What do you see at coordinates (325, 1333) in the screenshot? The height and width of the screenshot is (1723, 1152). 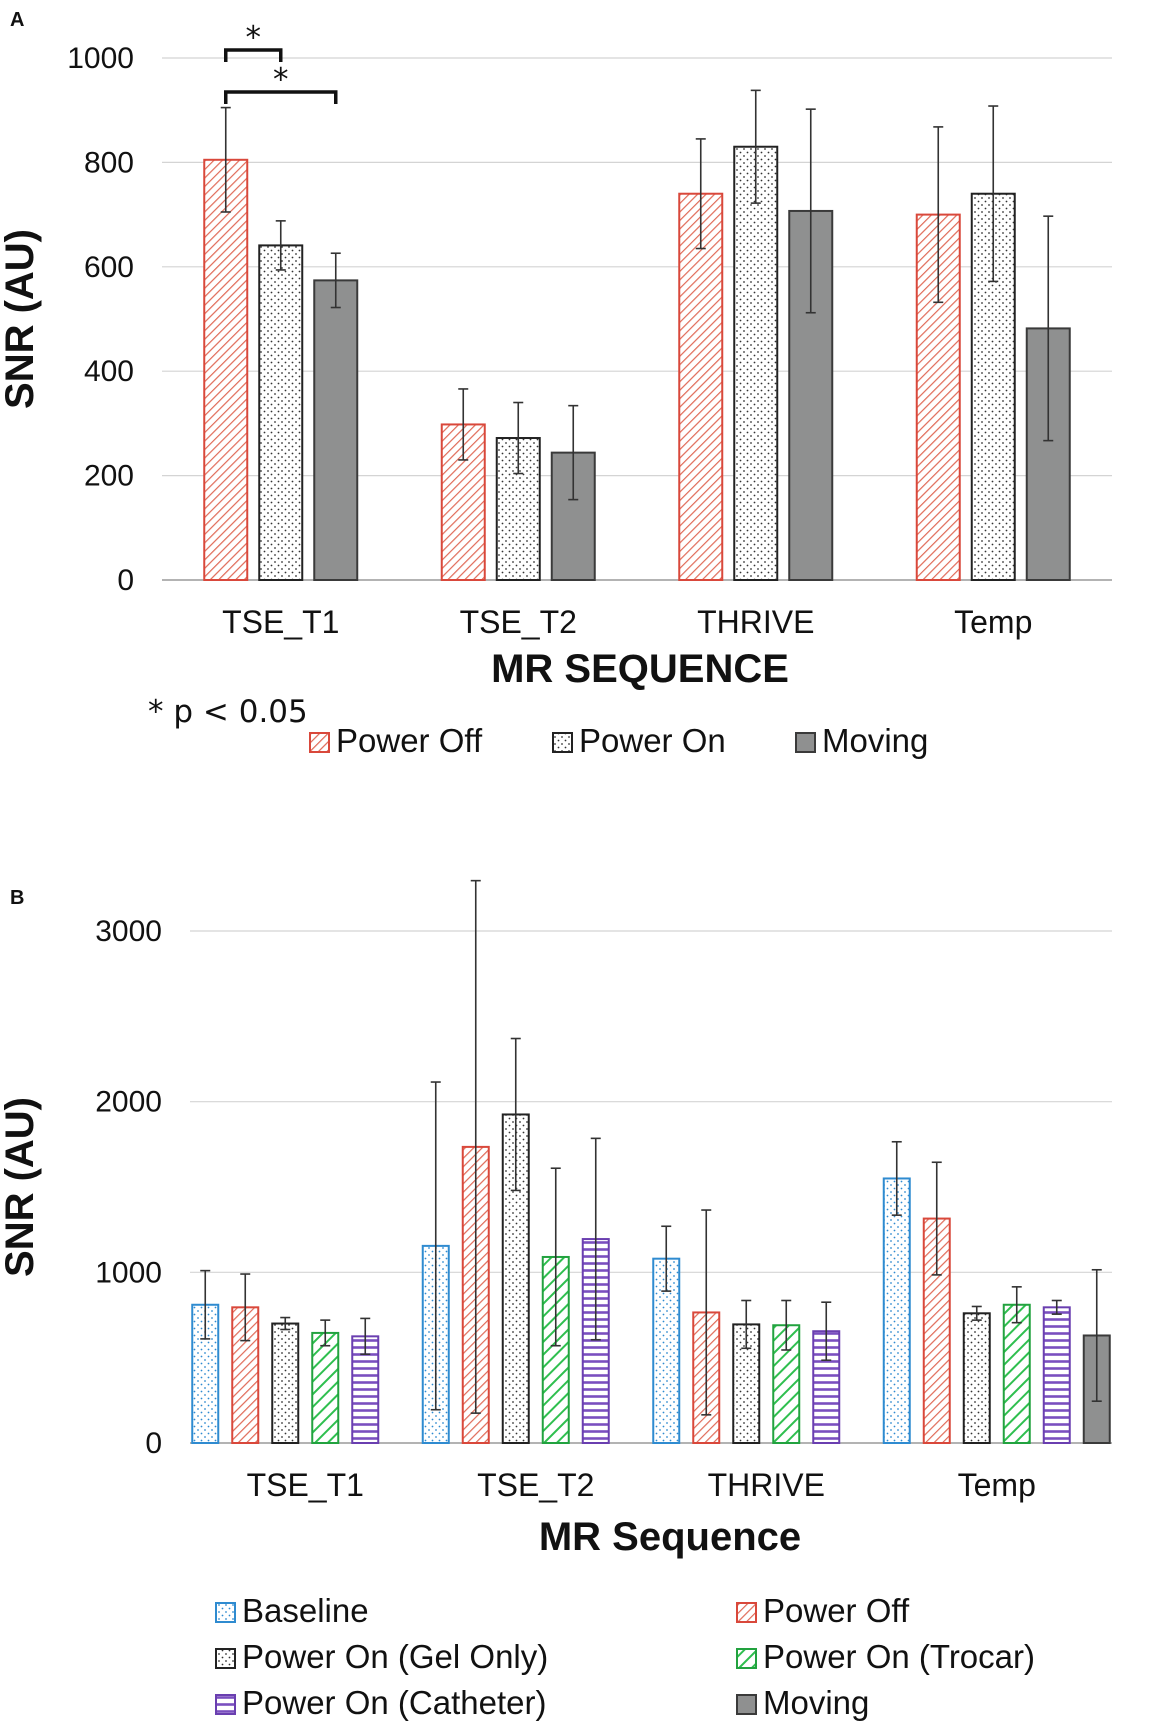 I see `error-bar-power-on-trocar-tse-t1` at bounding box center [325, 1333].